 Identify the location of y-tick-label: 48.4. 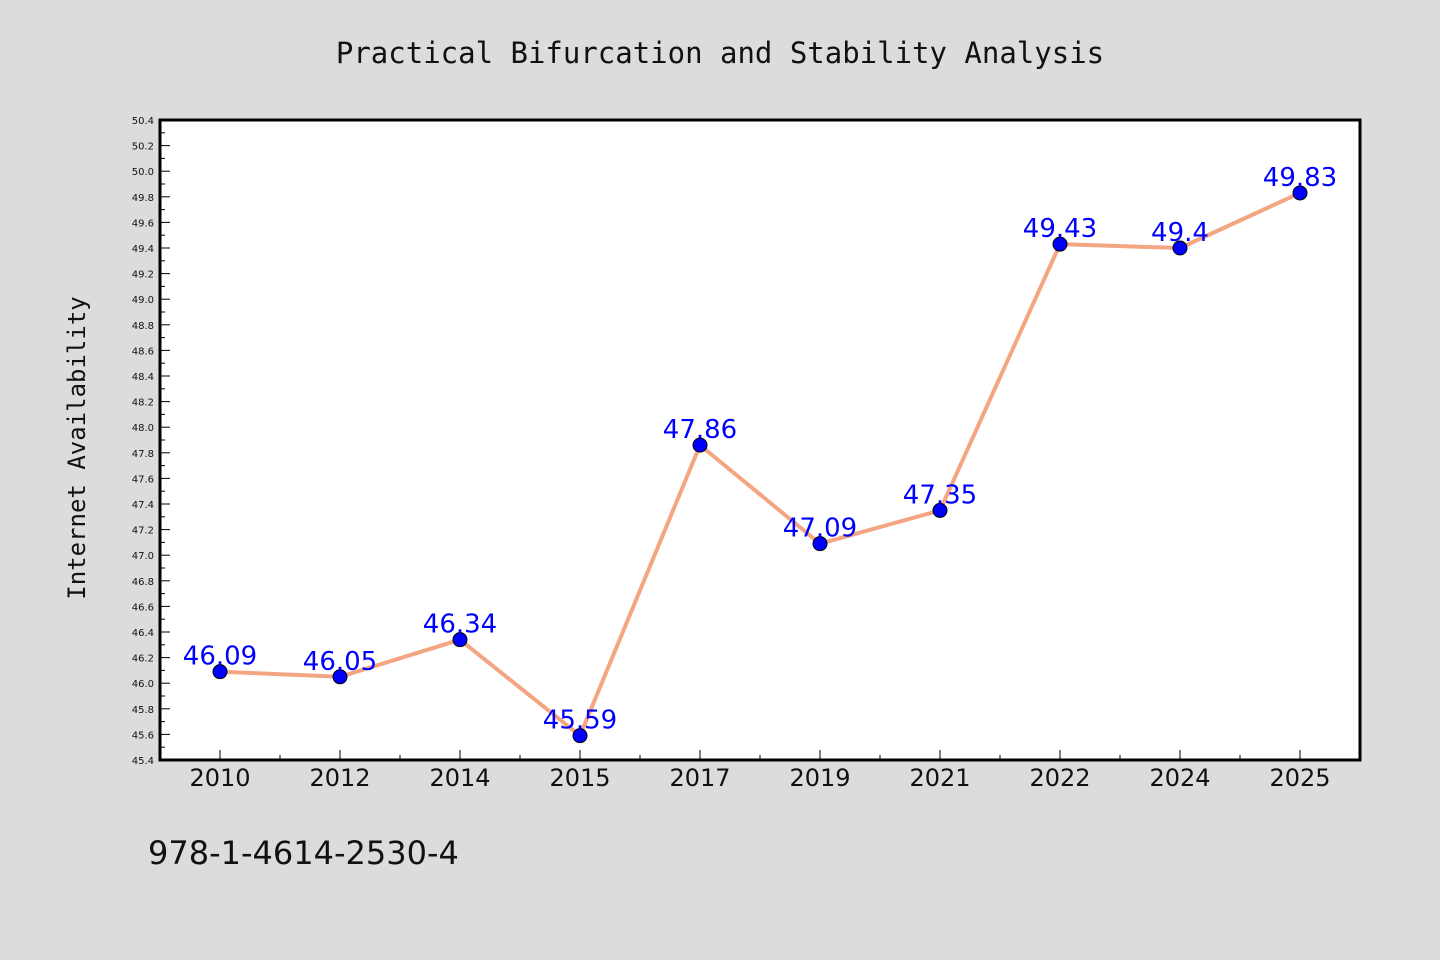
(143, 377).